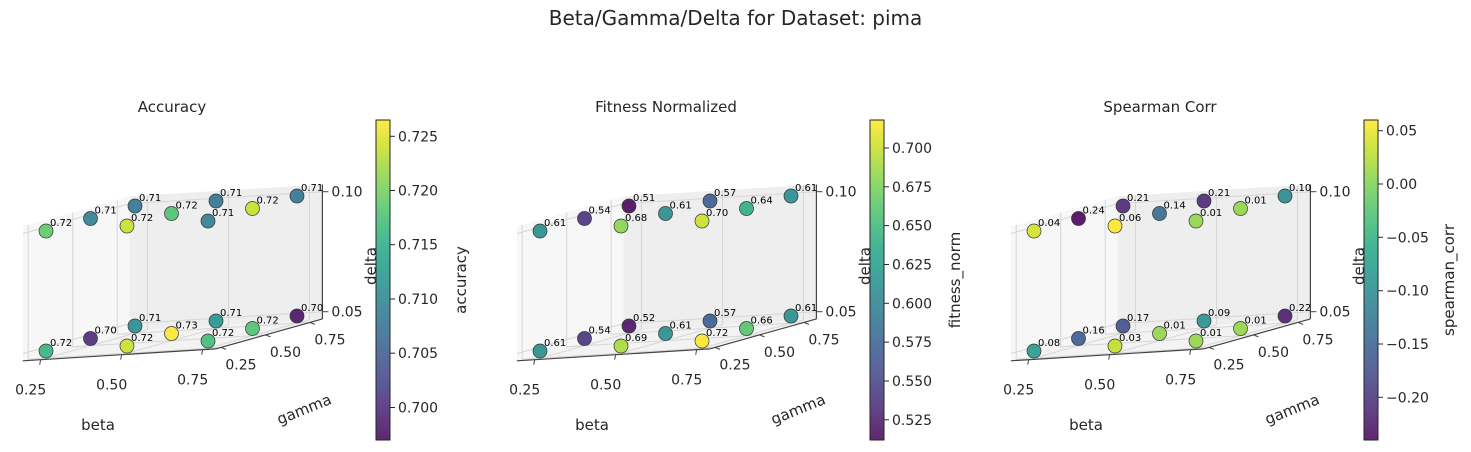 The width and height of the screenshot is (1471, 452). I want to click on data-point-label: 0.16, so click(1094, 331).